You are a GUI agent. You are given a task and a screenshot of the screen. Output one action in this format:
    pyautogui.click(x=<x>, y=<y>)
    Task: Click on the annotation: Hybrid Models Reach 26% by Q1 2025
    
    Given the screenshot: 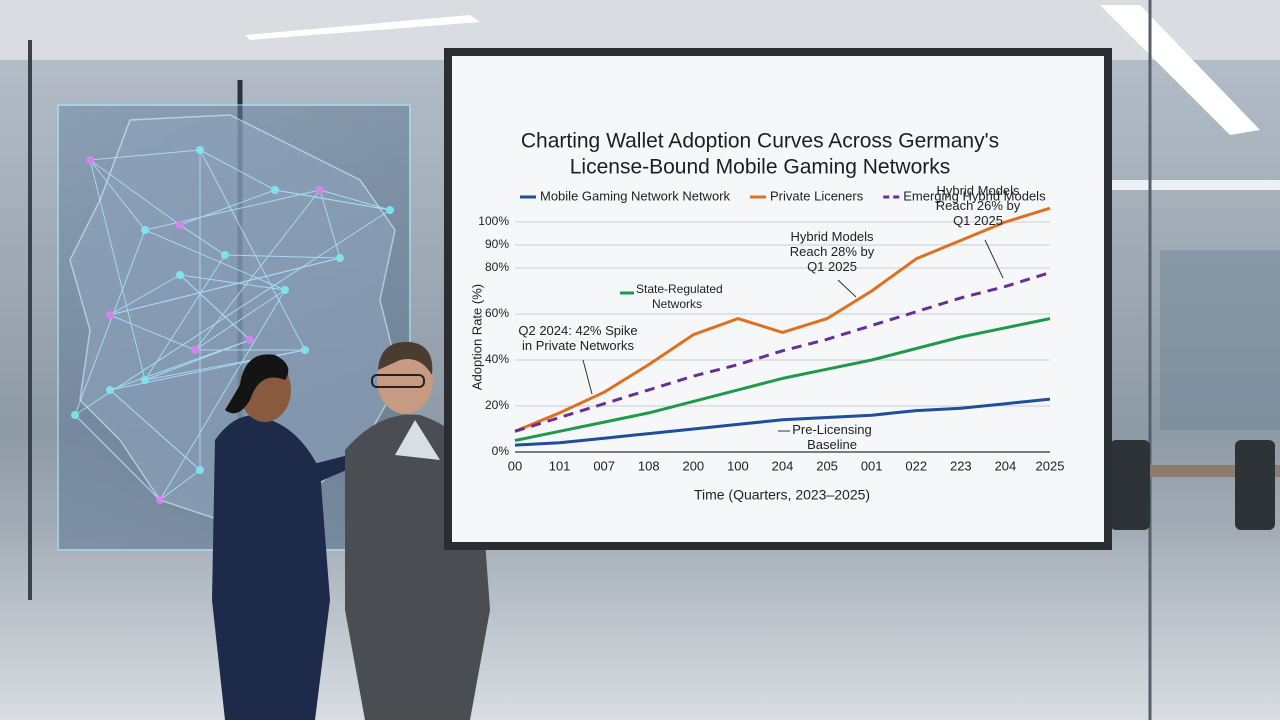 What is the action you would take?
    pyautogui.click(x=978, y=205)
    